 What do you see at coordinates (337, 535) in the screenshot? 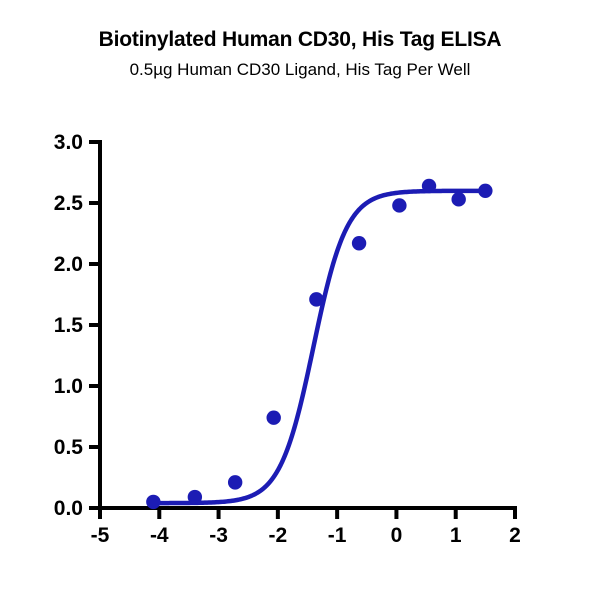
I see `x-tick-label-4: -1` at bounding box center [337, 535].